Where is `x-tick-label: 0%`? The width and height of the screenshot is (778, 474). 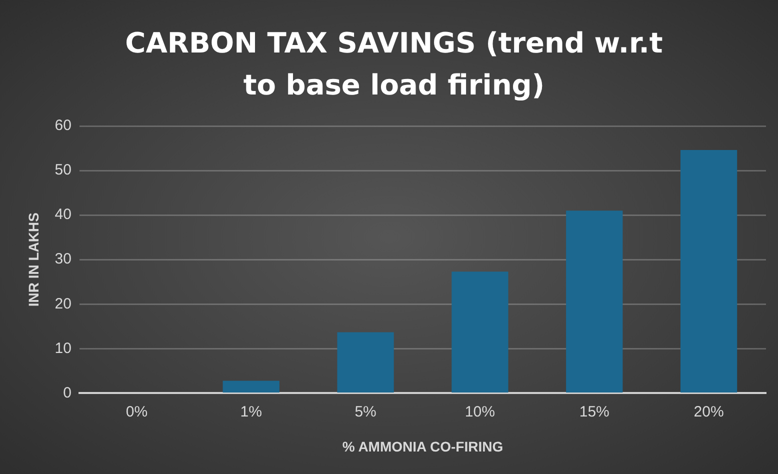
x-tick-label: 0% is located at coordinates (137, 411).